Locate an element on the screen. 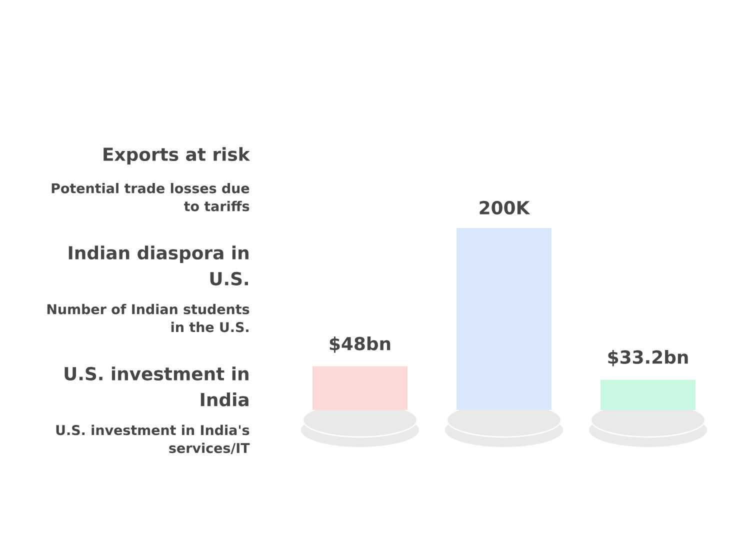 The width and height of the screenshot is (732, 540). text: U.S. investment in India is located at coordinates (156, 386).